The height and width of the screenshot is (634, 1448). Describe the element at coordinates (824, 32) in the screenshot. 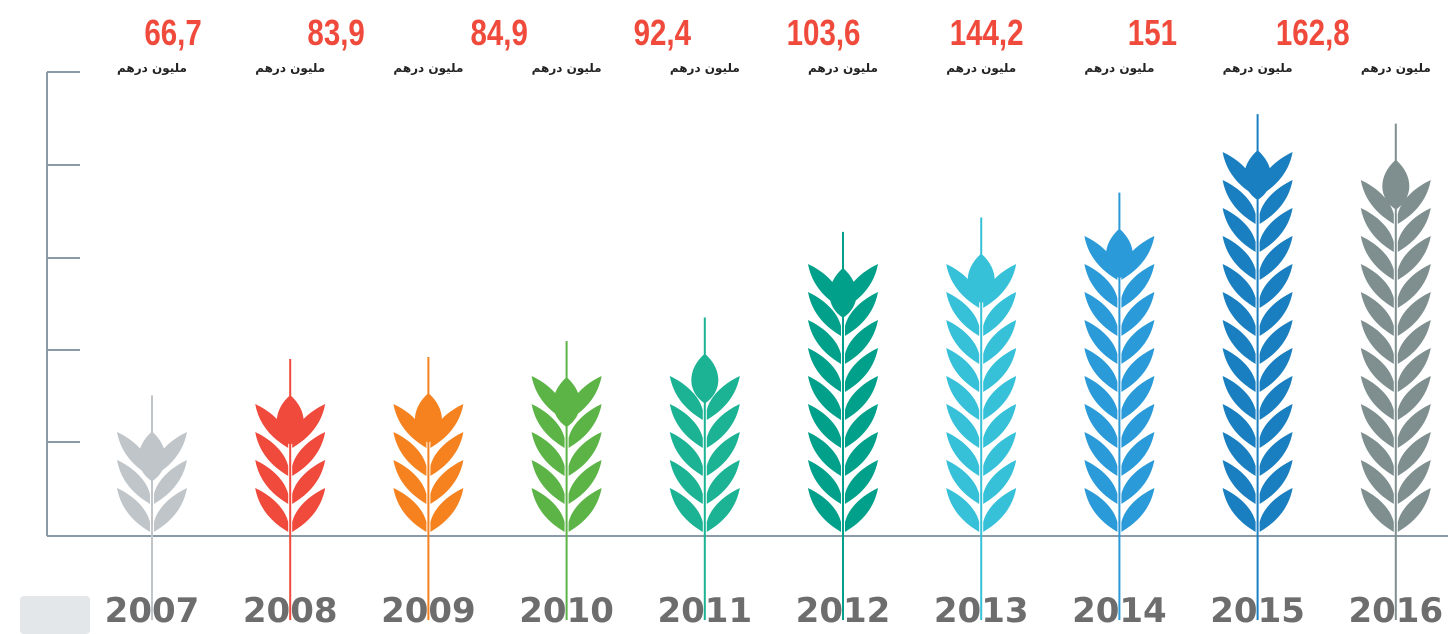

I see `value-label: 103,6` at that location.